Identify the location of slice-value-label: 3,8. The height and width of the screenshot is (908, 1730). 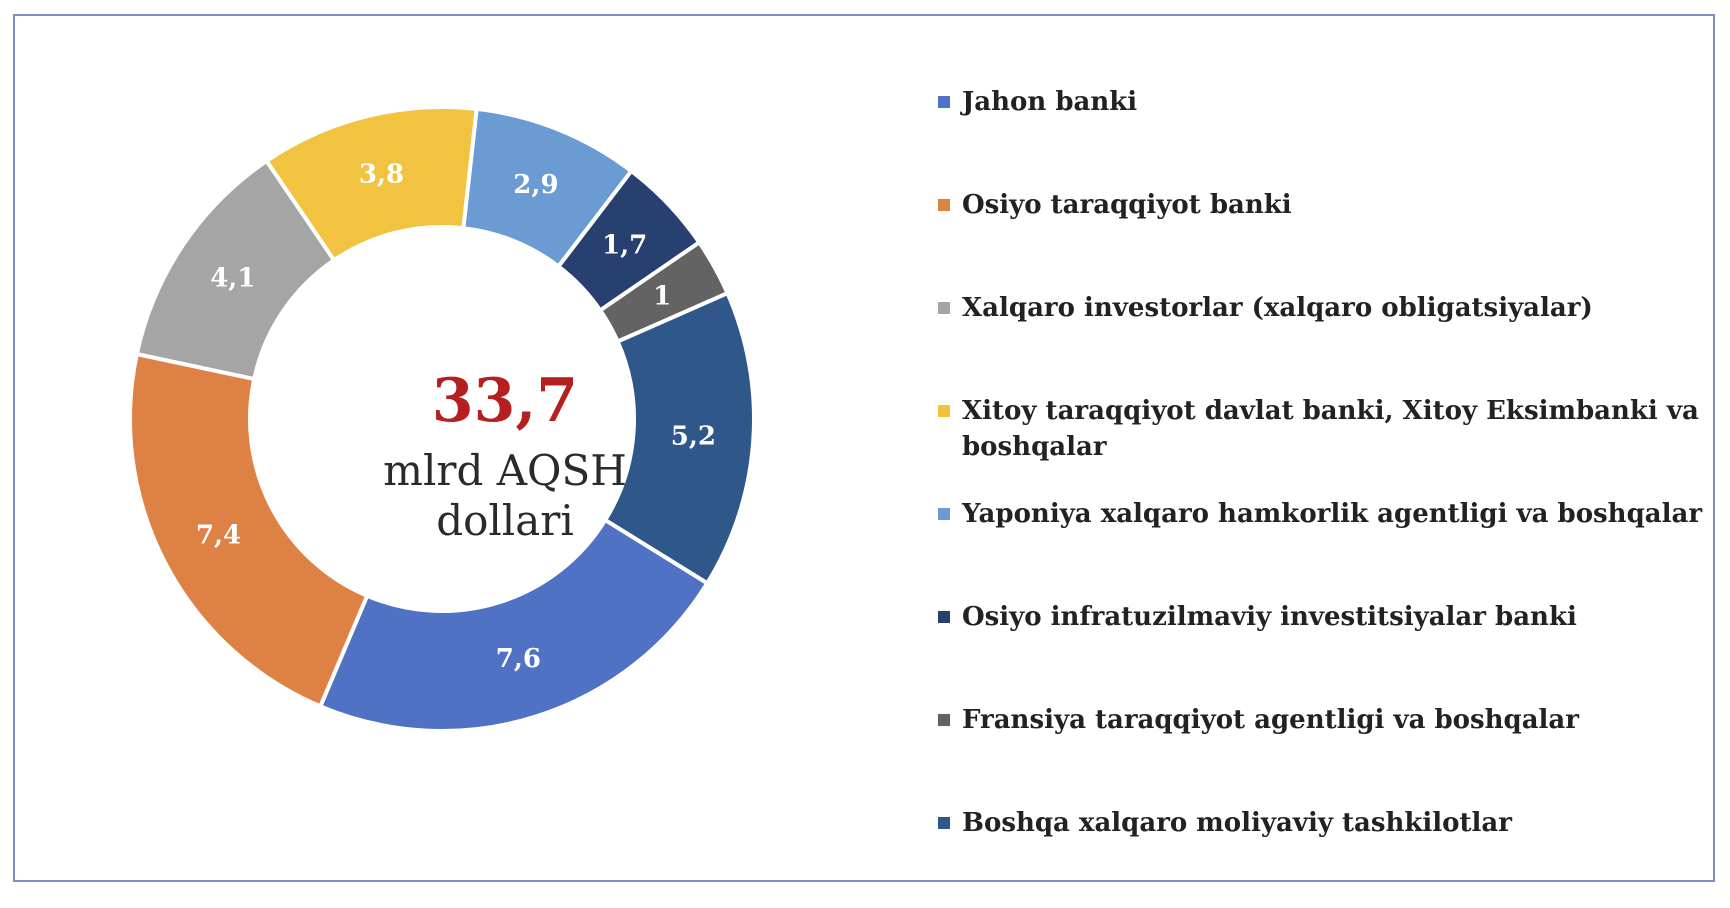
(381, 174).